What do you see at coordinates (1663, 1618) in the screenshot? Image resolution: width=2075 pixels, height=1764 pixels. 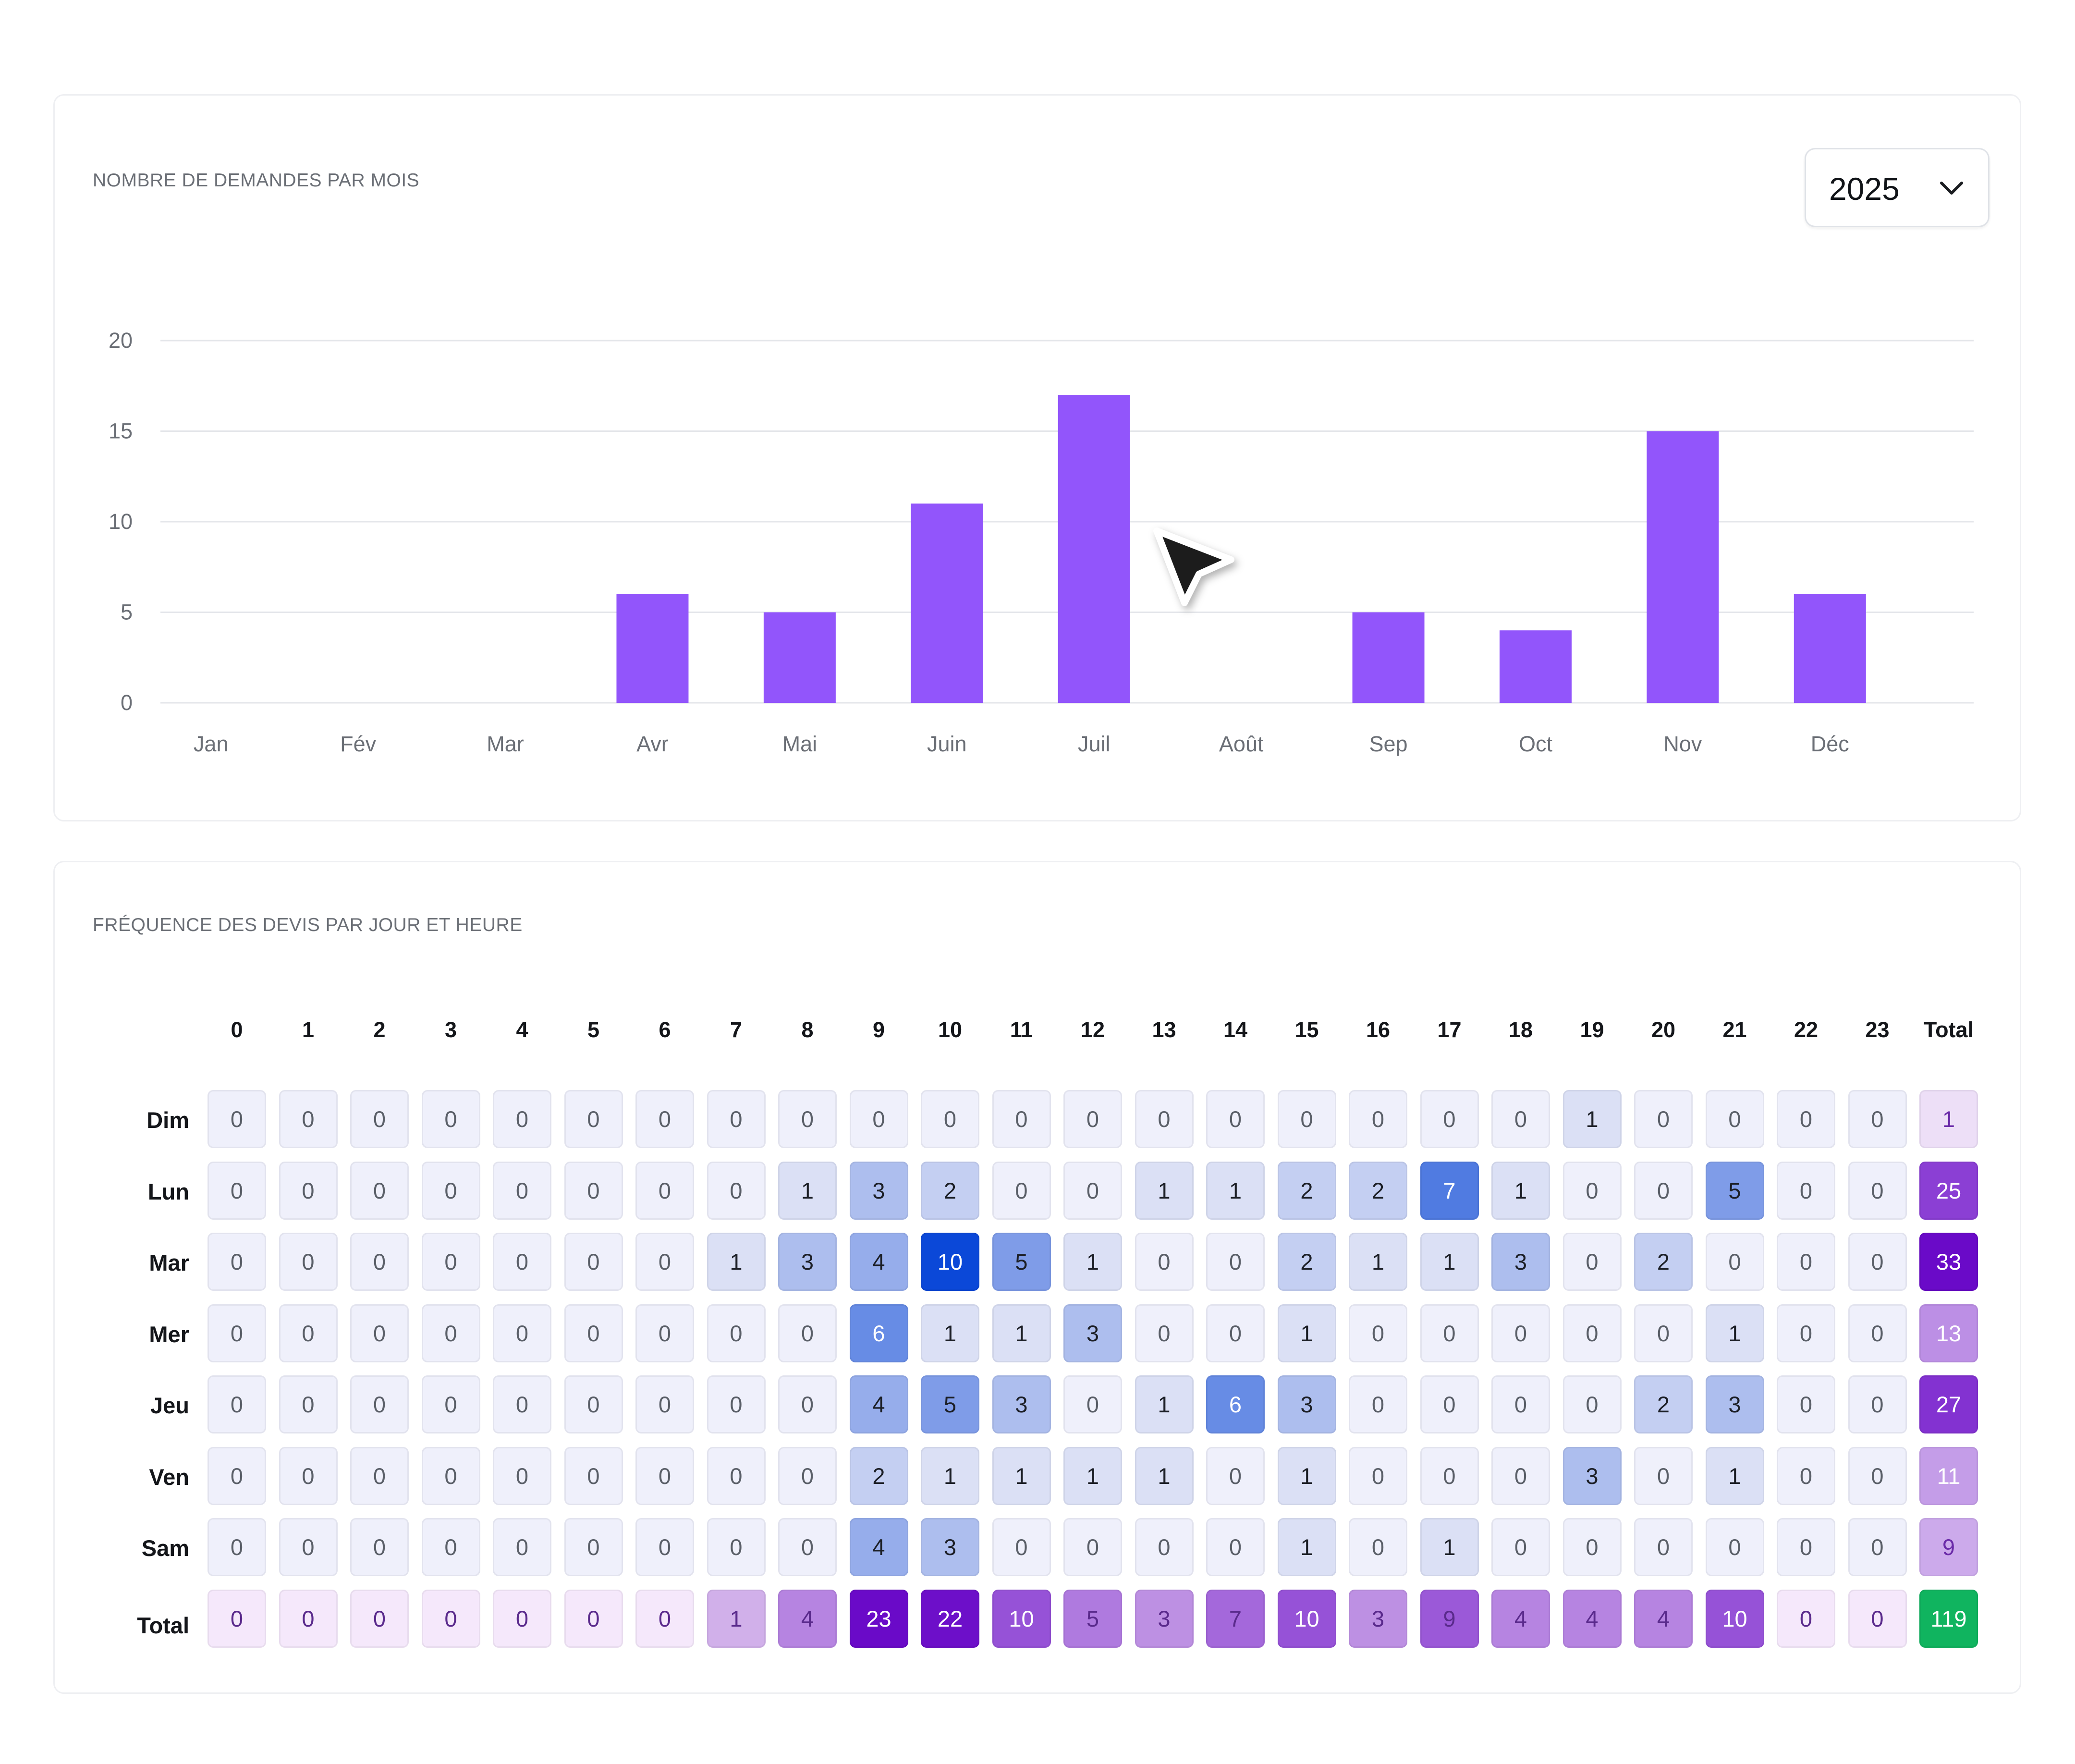 I see `column-total-cell: 4` at bounding box center [1663, 1618].